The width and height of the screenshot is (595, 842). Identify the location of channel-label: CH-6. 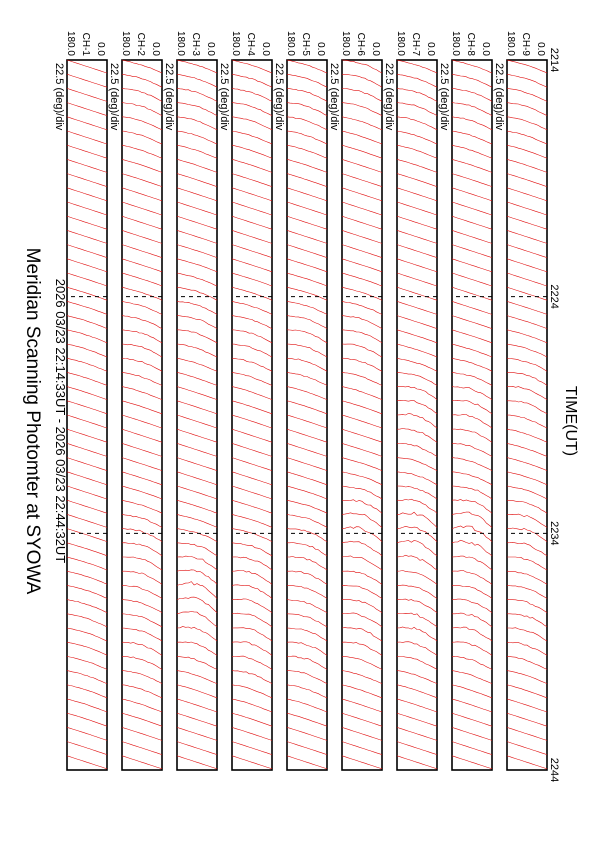
(360, 45).